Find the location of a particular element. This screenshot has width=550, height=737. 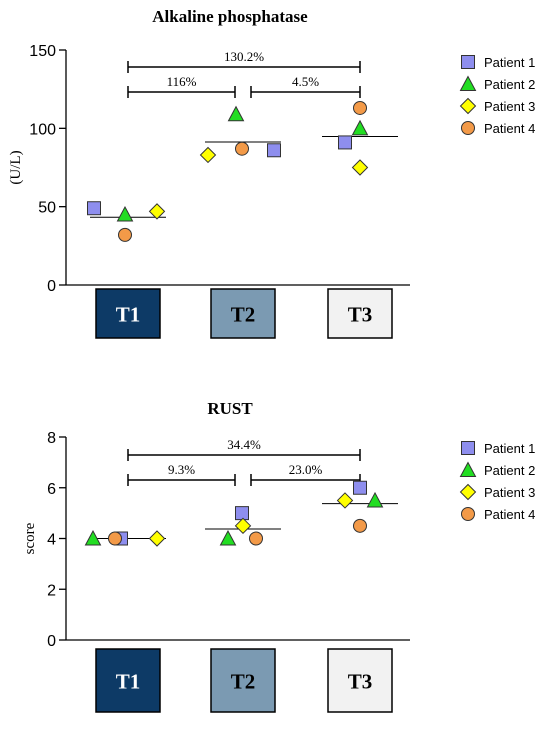

bracket-label: 34.4% is located at coordinates (244, 444).